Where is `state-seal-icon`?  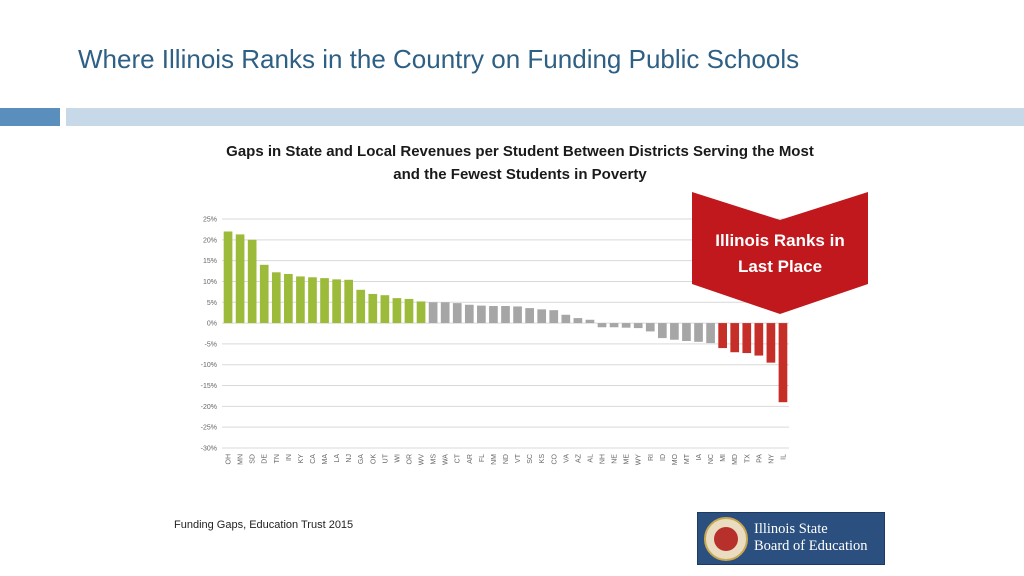 state-seal-icon is located at coordinates (726, 539).